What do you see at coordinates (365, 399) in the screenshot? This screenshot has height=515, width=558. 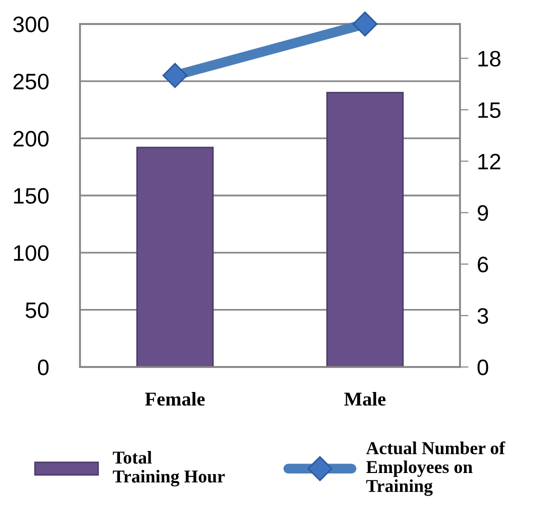 I see `x-tick-label: Male` at bounding box center [365, 399].